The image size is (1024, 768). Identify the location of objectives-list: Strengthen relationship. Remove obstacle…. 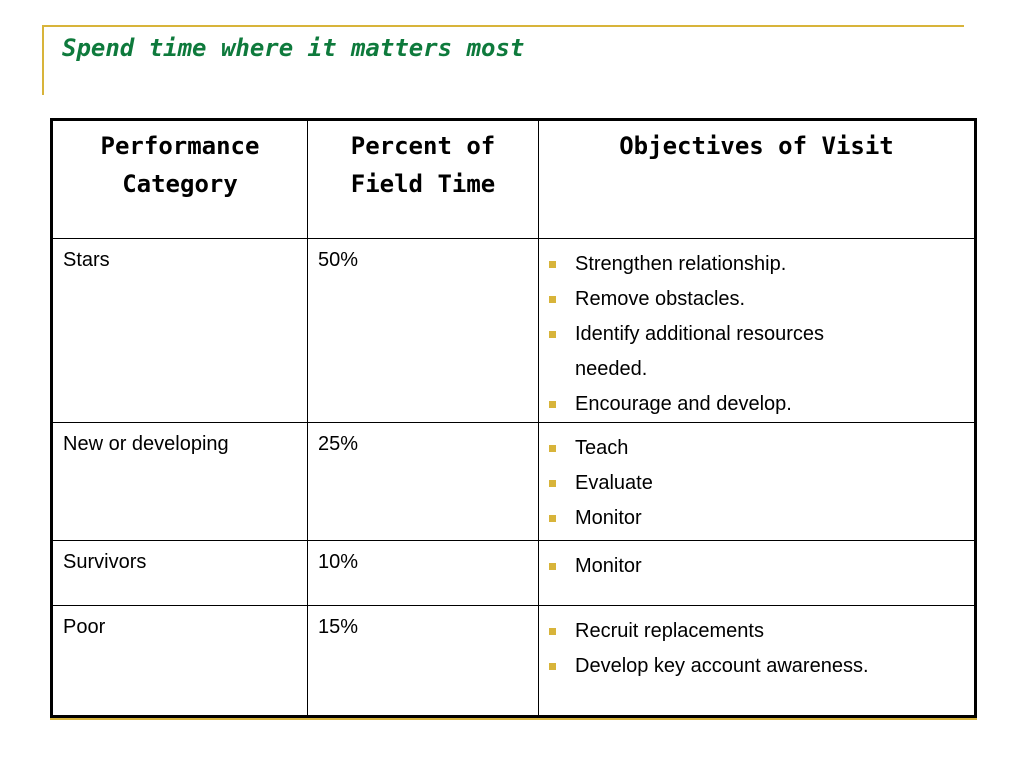
(756, 334).